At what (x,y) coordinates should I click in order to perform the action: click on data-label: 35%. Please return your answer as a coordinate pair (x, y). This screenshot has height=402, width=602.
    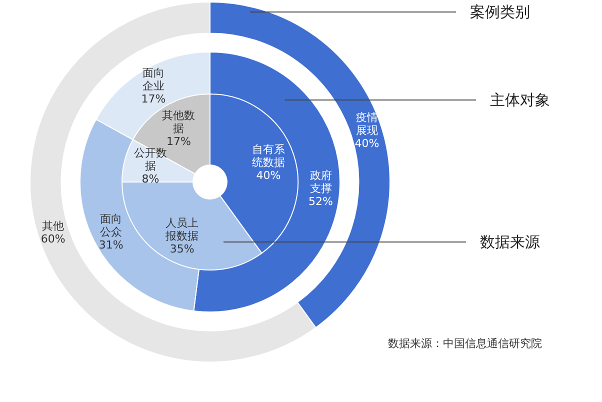
    Looking at the image, I should click on (182, 249).